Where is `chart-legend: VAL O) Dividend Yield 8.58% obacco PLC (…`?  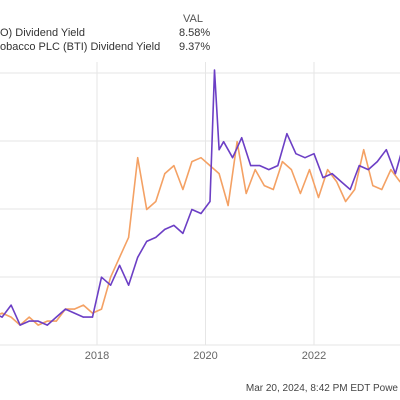
chart-legend: VAL O) Dividend Yield 8.58% obacco PLC (… is located at coordinates (105, 33).